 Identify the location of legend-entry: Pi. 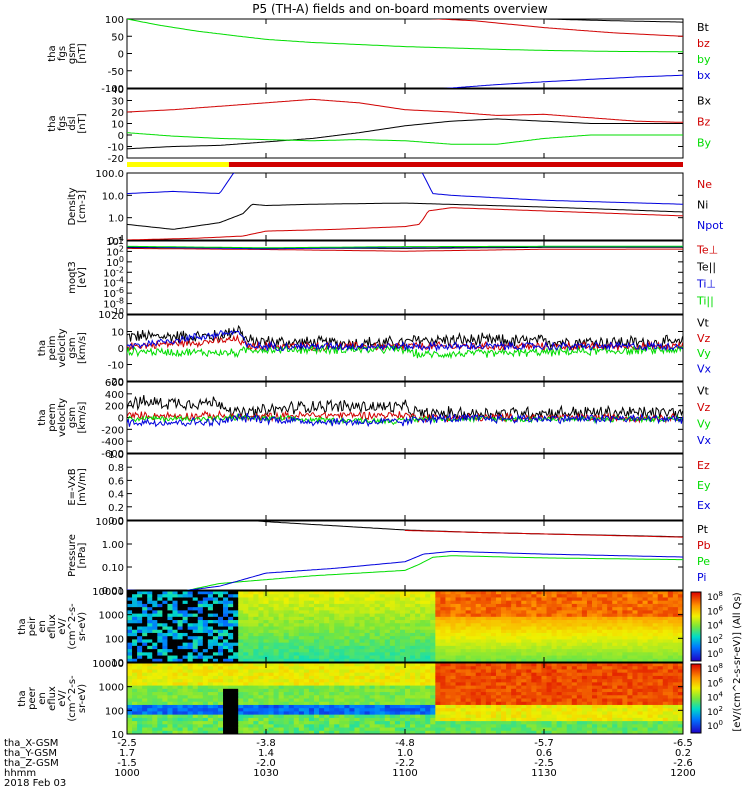
(701, 577).